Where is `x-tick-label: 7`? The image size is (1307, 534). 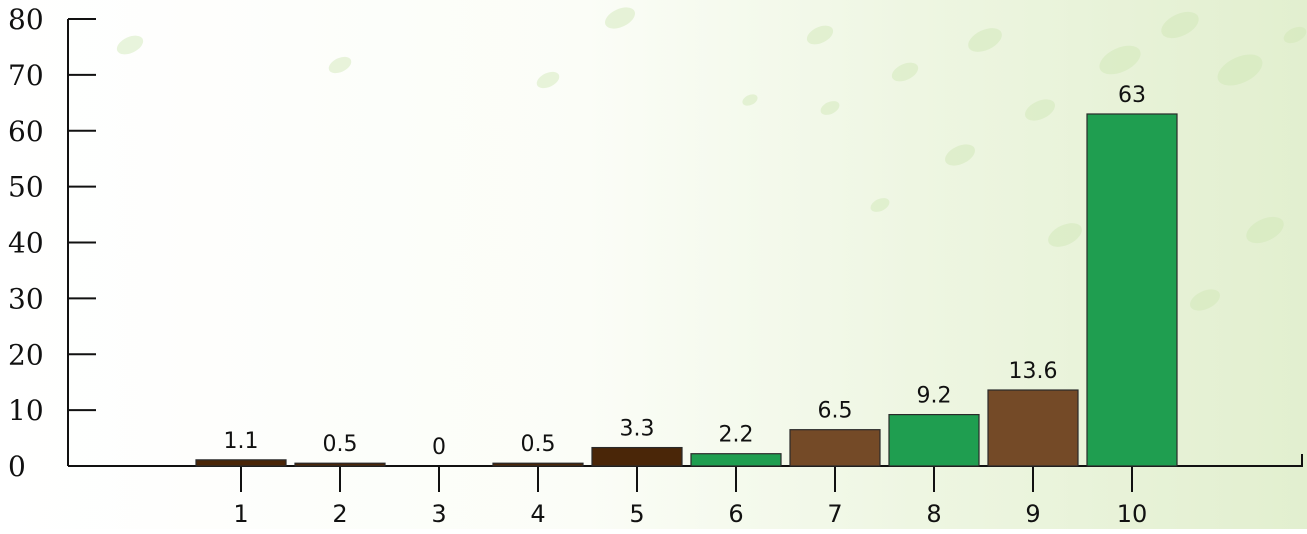
x-tick-label: 7 is located at coordinates (834, 514).